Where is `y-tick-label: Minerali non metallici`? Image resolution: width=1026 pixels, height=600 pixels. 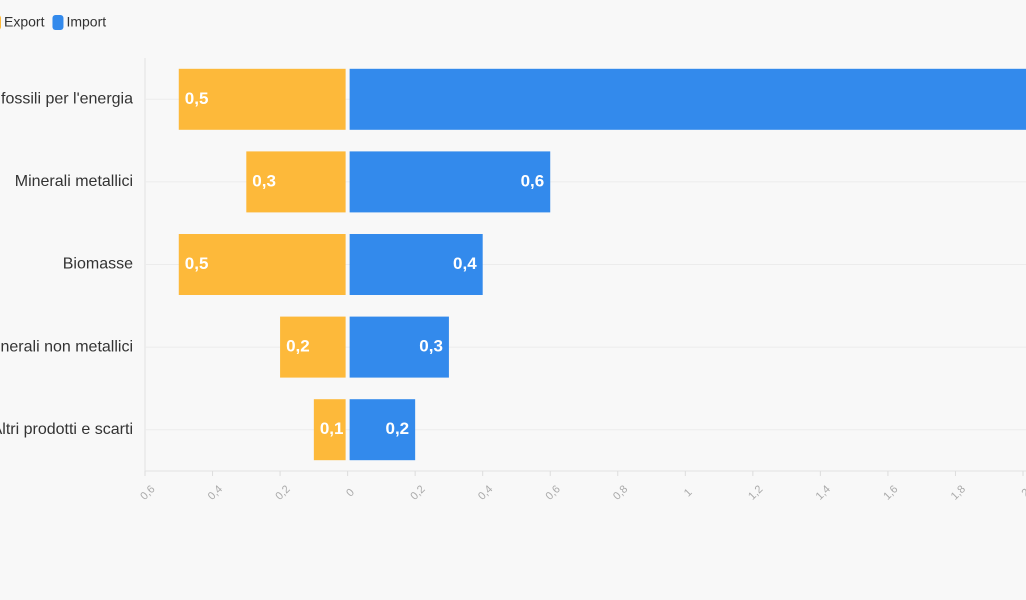
y-tick-label: Minerali non metallici is located at coordinates (66, 346).